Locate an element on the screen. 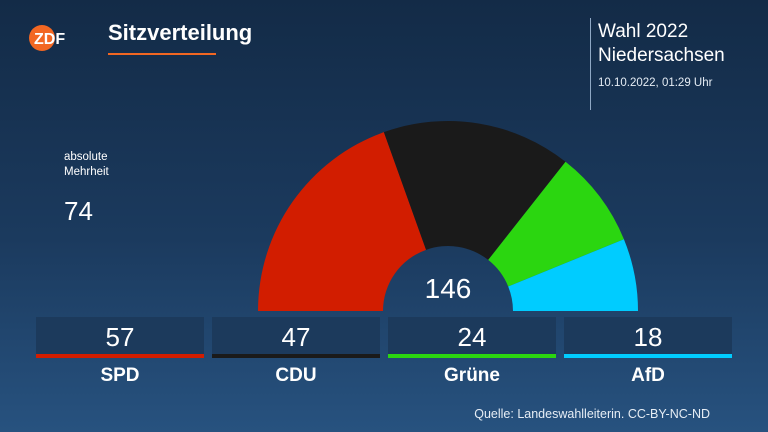  seat-box-cdu: 47 is located at coordinates (296, 337).